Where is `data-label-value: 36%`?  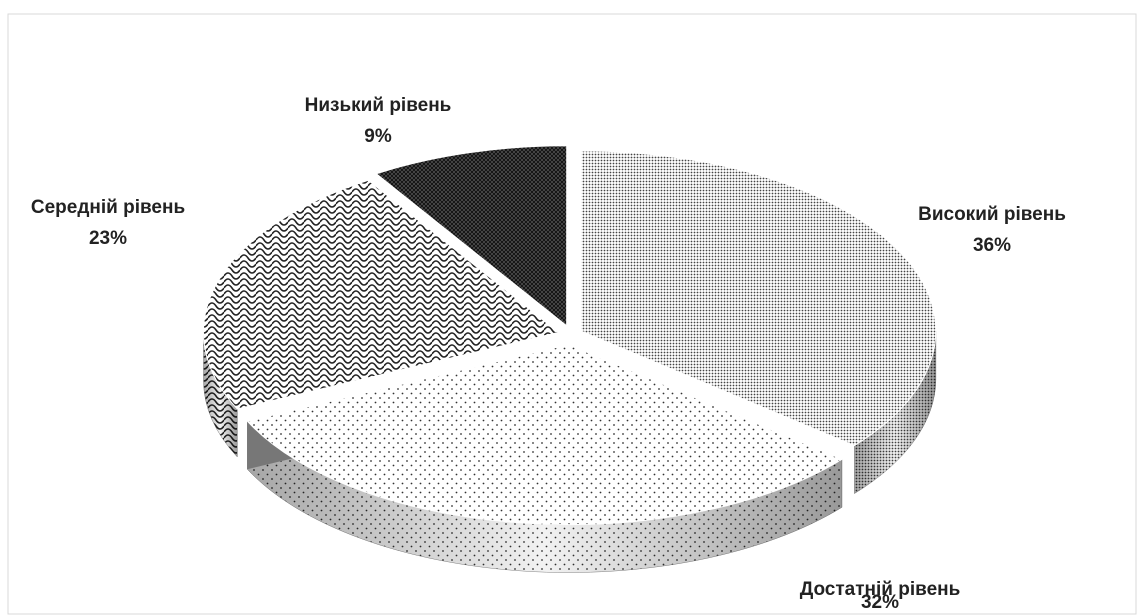
data-label-value: 36% is located at coordinates (992, 245).